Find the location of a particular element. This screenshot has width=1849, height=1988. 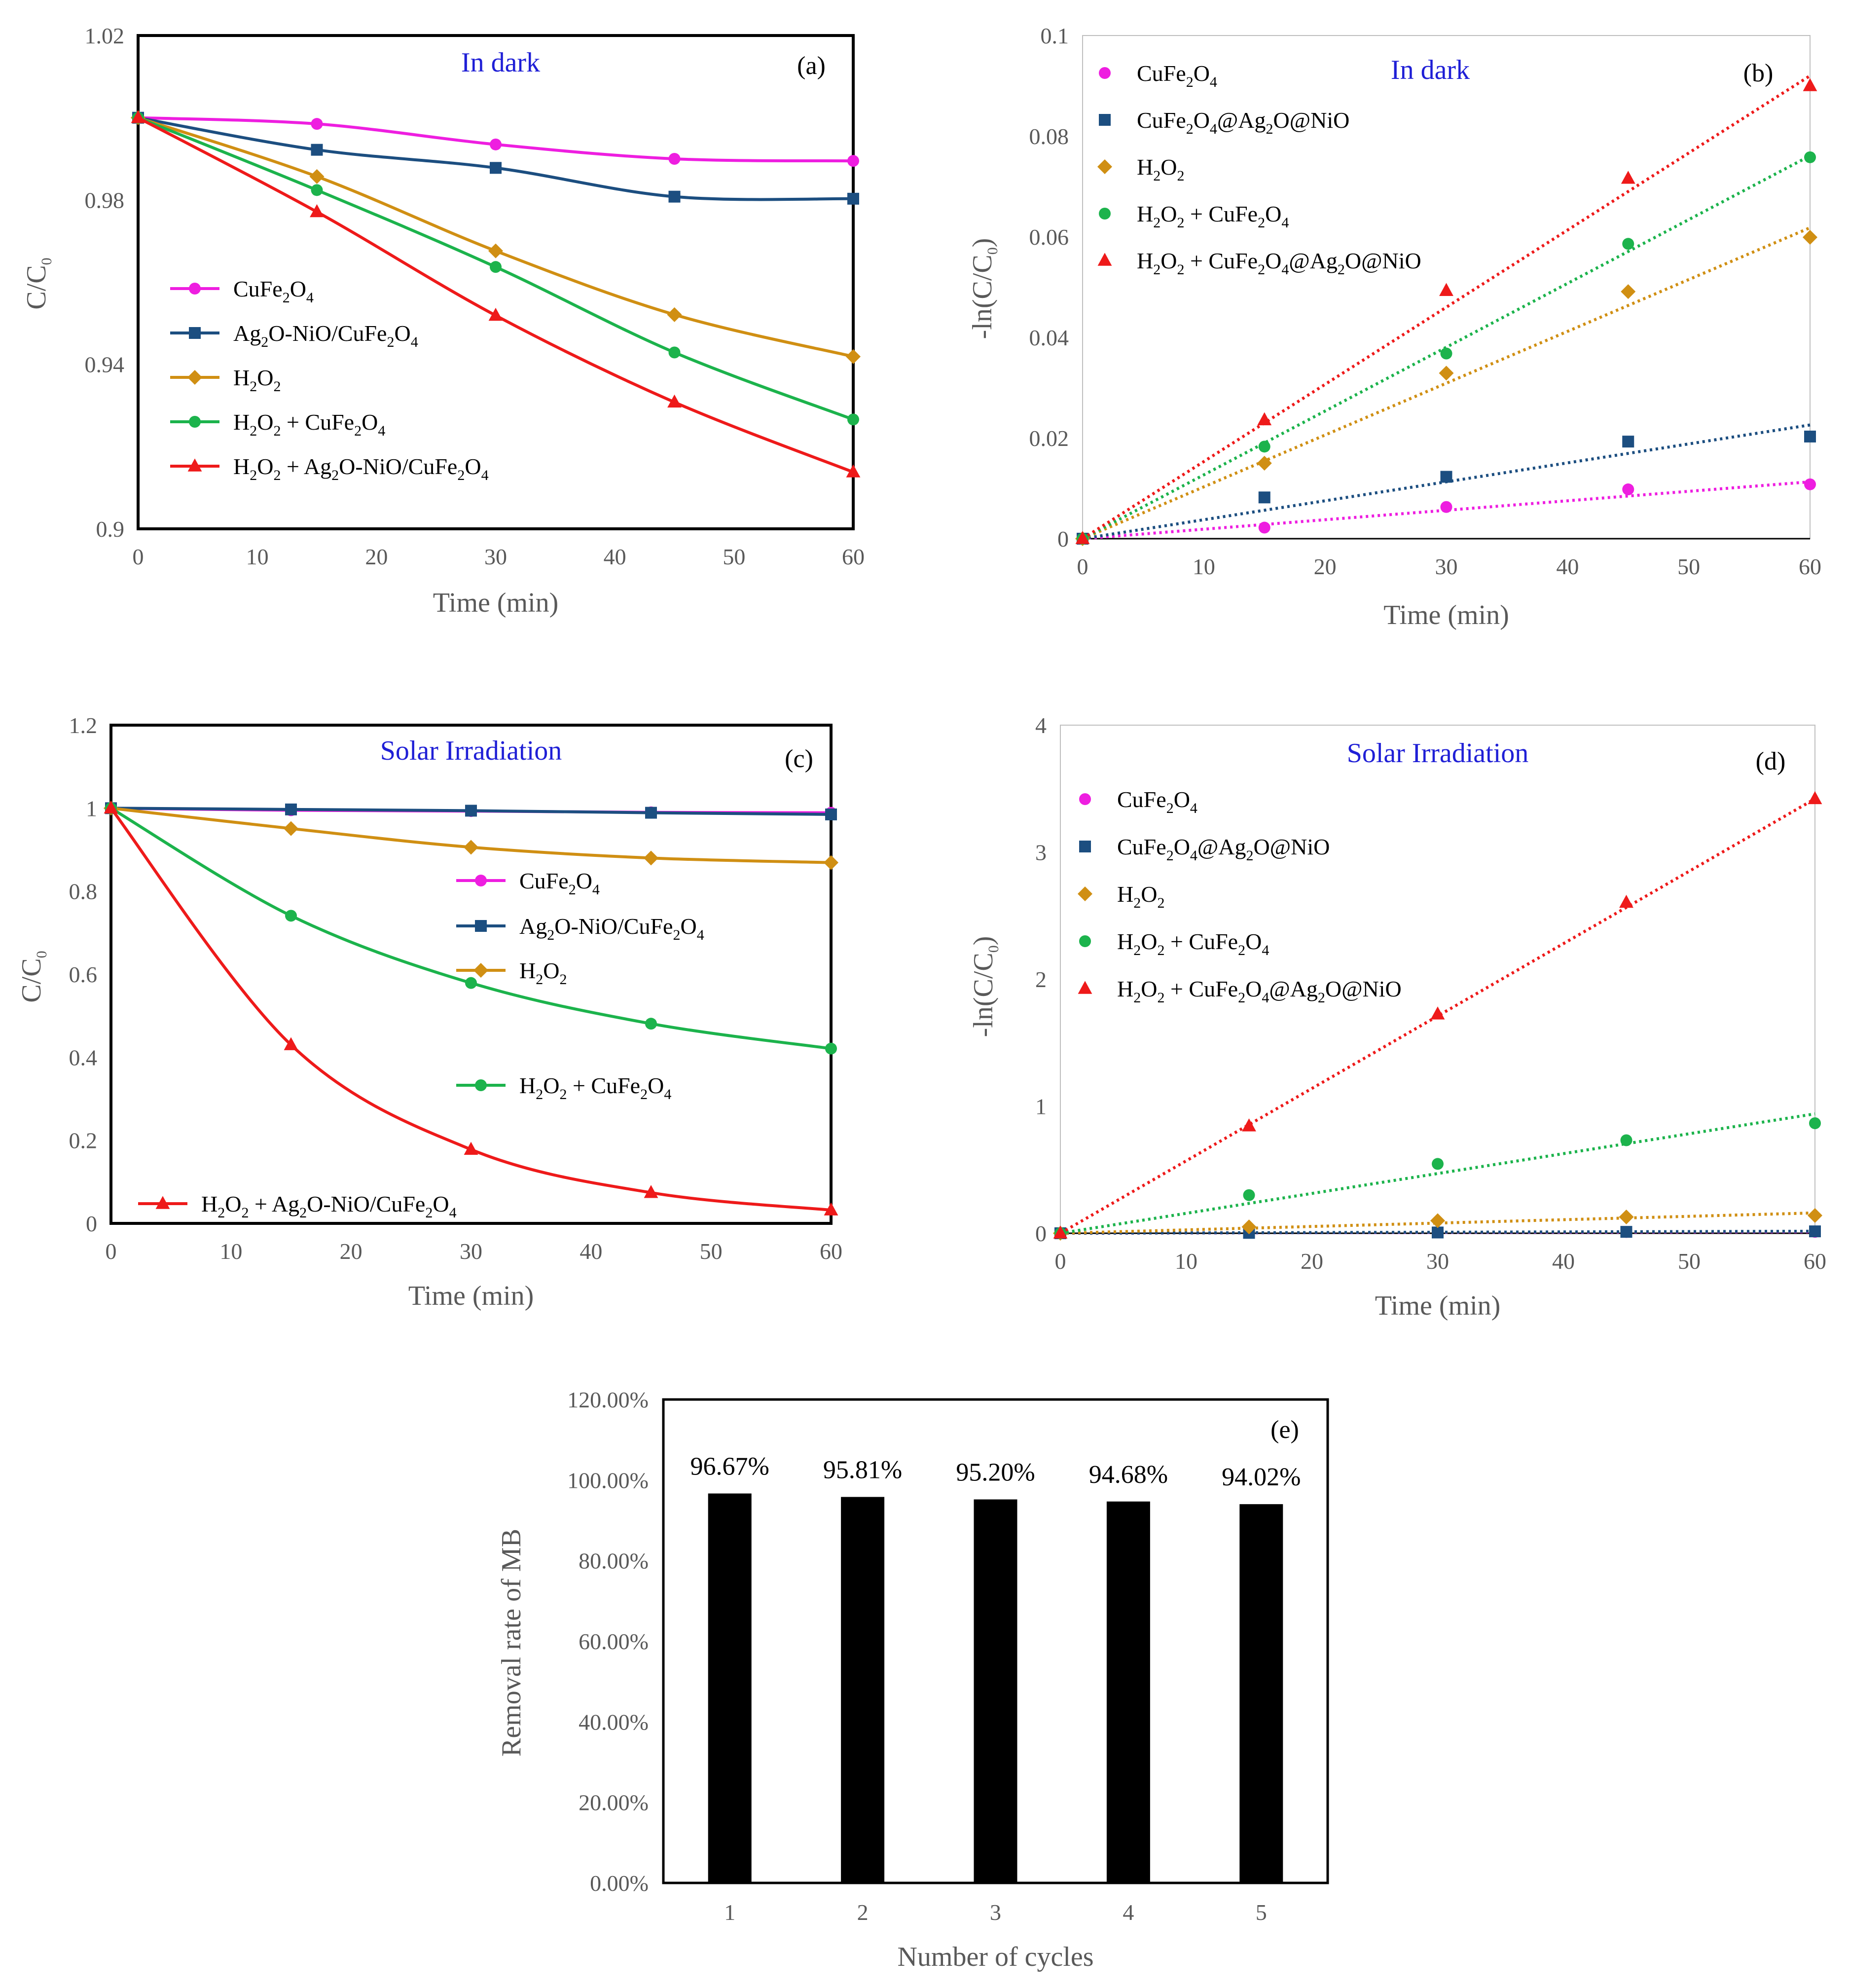

y-tick-label: 80.00% is located at coordinates (614, 1561).